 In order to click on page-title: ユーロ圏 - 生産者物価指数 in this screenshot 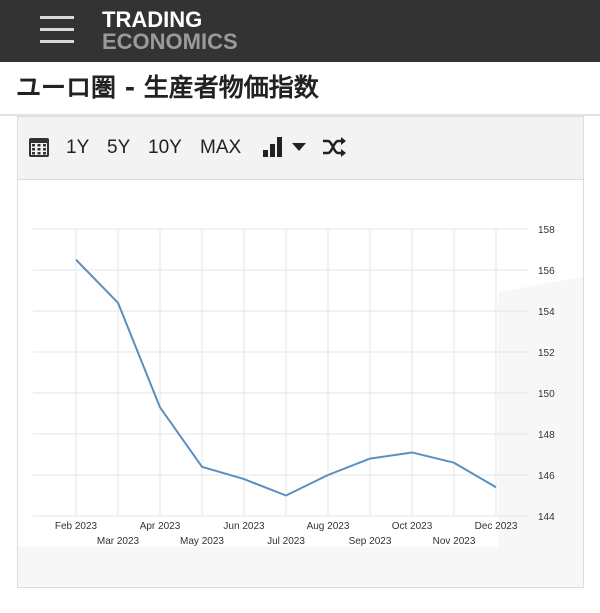, I will do `click(167, 87)`.